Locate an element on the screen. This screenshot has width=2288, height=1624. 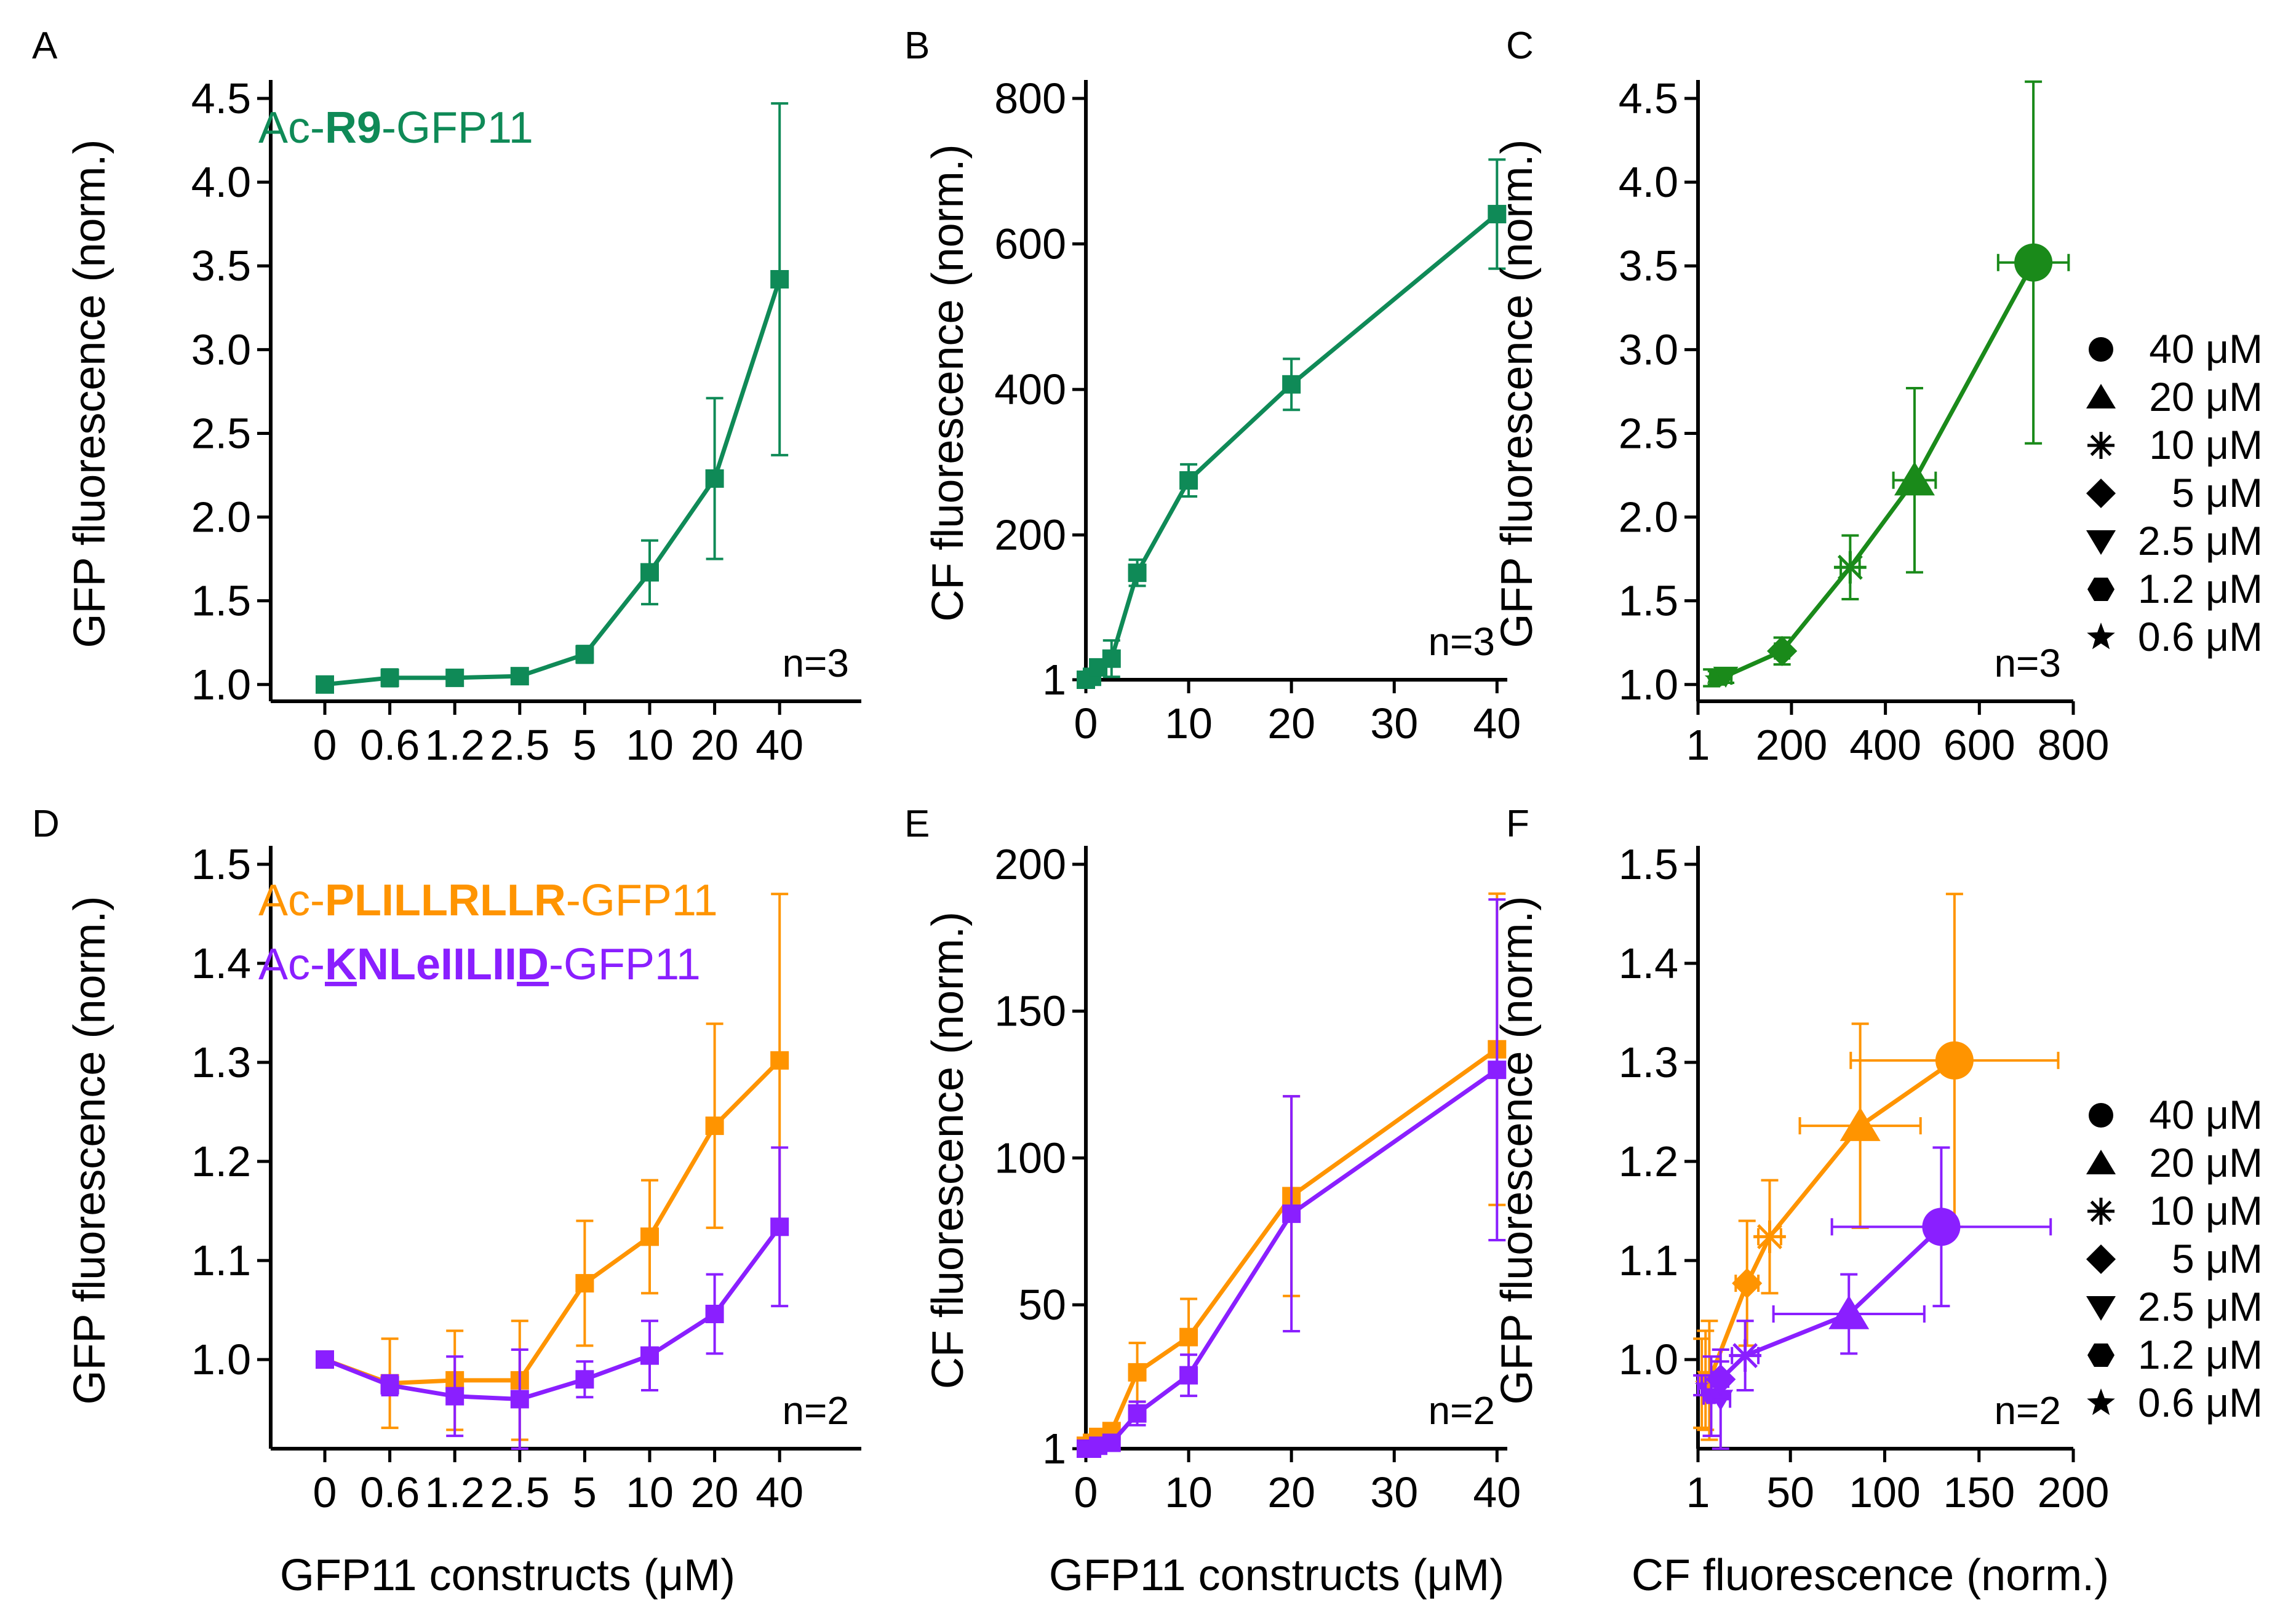
y-tick-label: 2.5 is located at coordinates (221, 433).